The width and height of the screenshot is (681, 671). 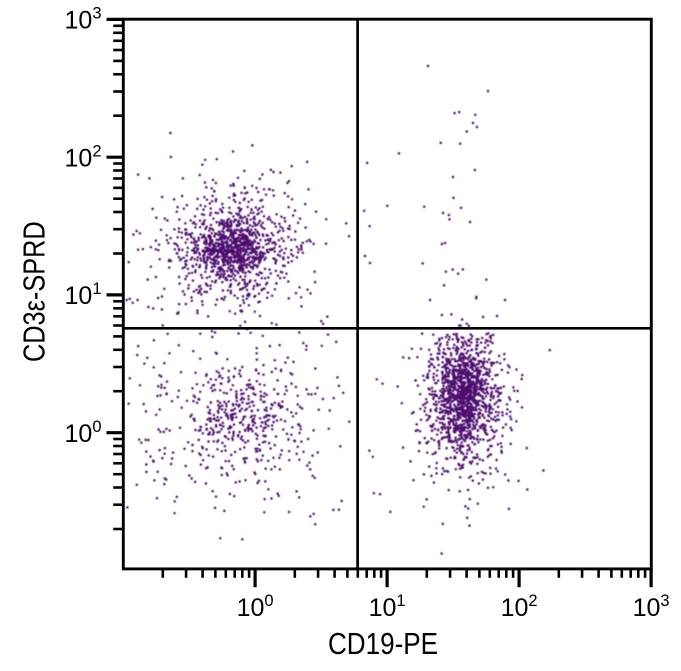 I want to click on svg-text: CD19-PE, so click(x=383, y=644).